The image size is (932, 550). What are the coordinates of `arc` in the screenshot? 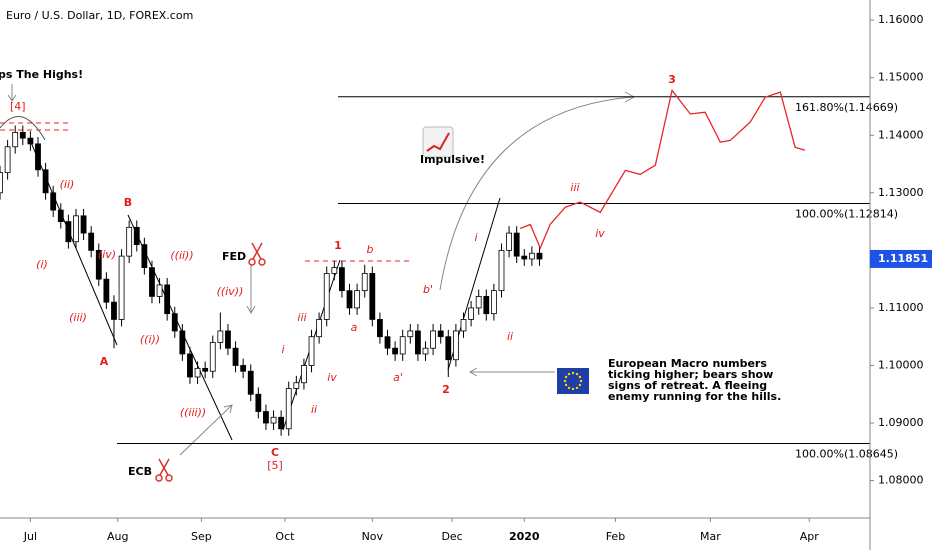 It's located at (23, 128).